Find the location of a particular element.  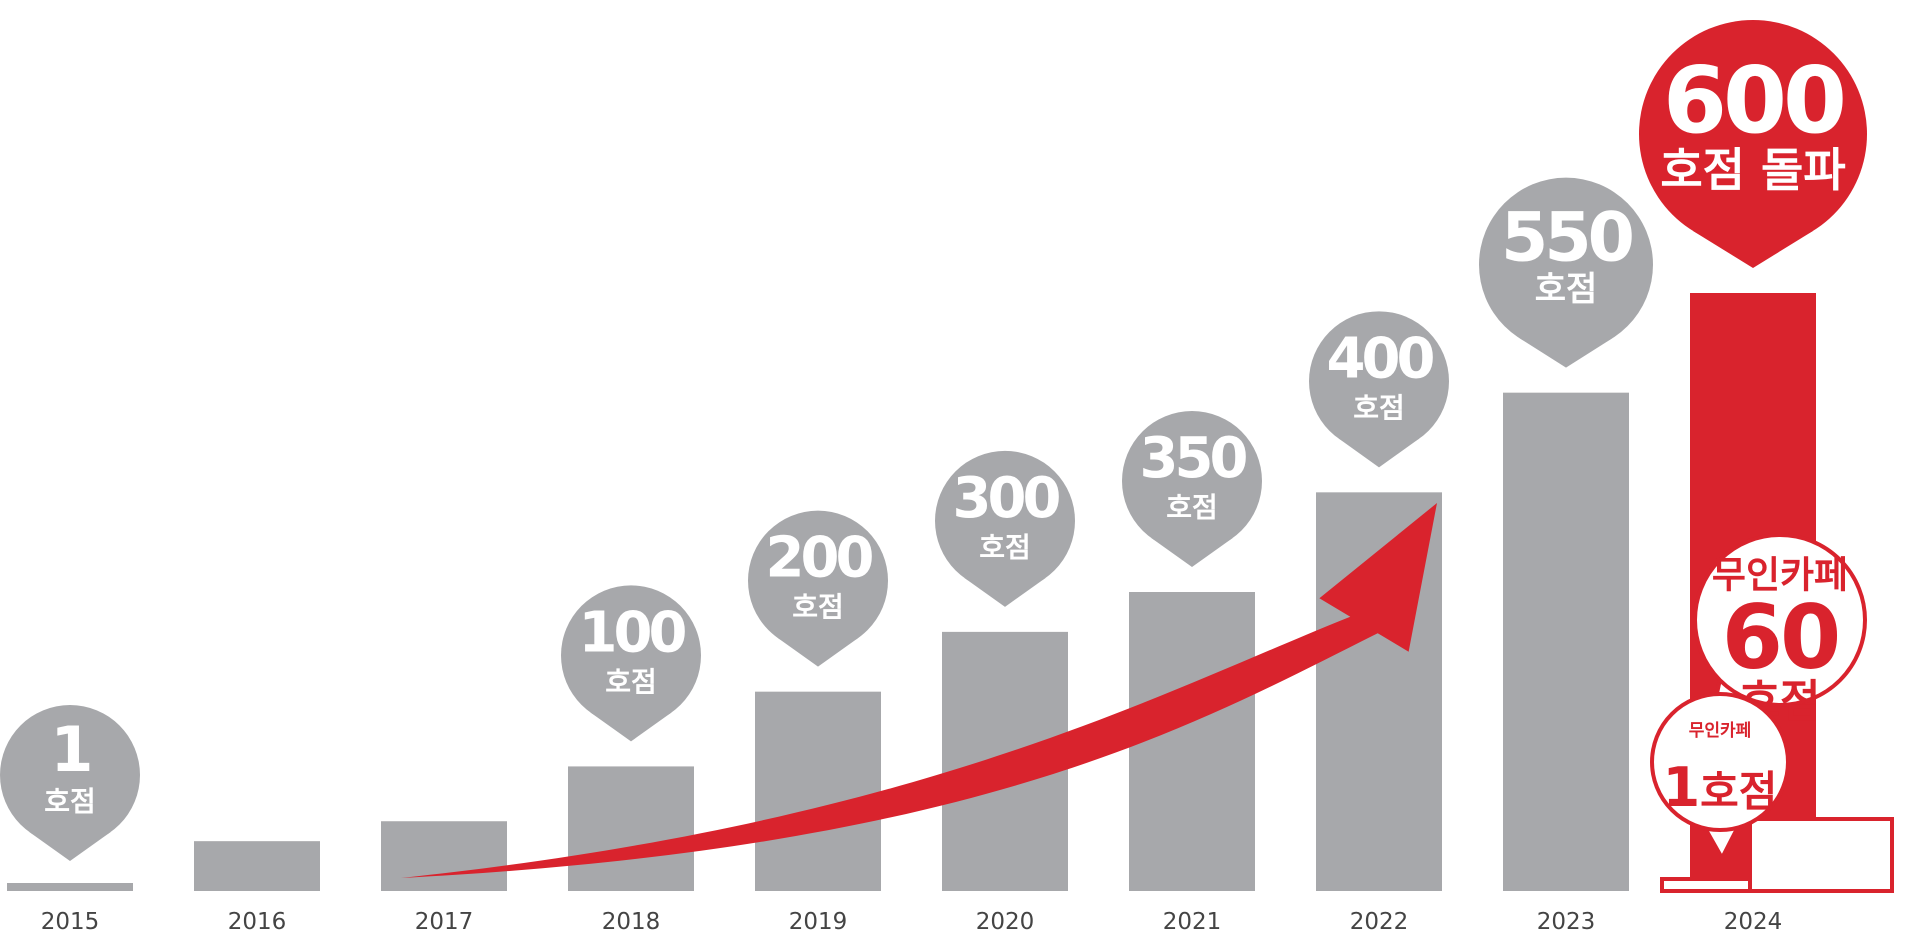

pin-2021-circle is located at coordinates (1192, 481).